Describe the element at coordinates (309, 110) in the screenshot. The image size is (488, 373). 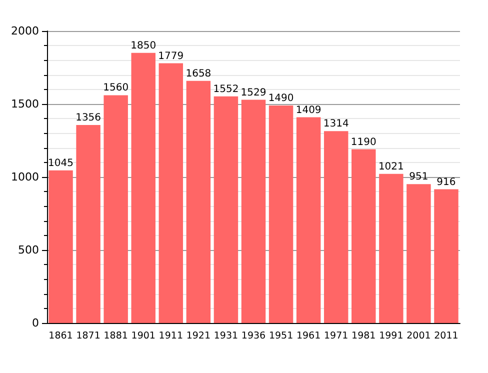
I see `data-label: 1409` at that location.